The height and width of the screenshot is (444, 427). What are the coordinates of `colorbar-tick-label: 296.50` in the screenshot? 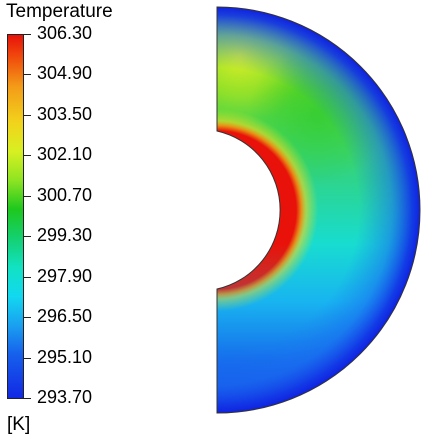 It's located at (65, 316).